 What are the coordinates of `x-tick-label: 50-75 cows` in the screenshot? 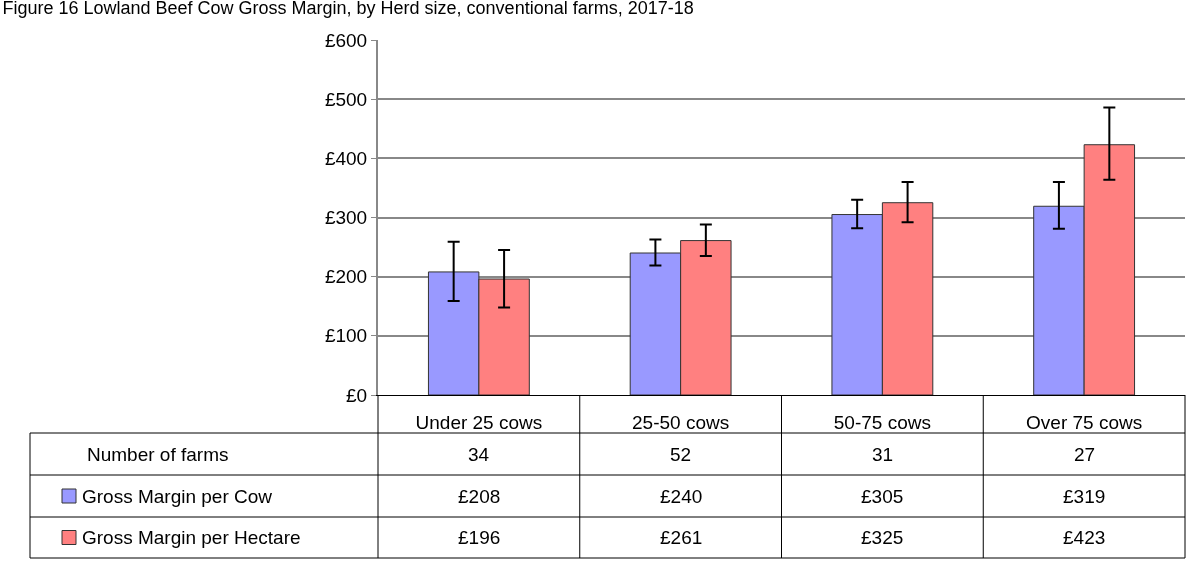 It's located at (882, 422).